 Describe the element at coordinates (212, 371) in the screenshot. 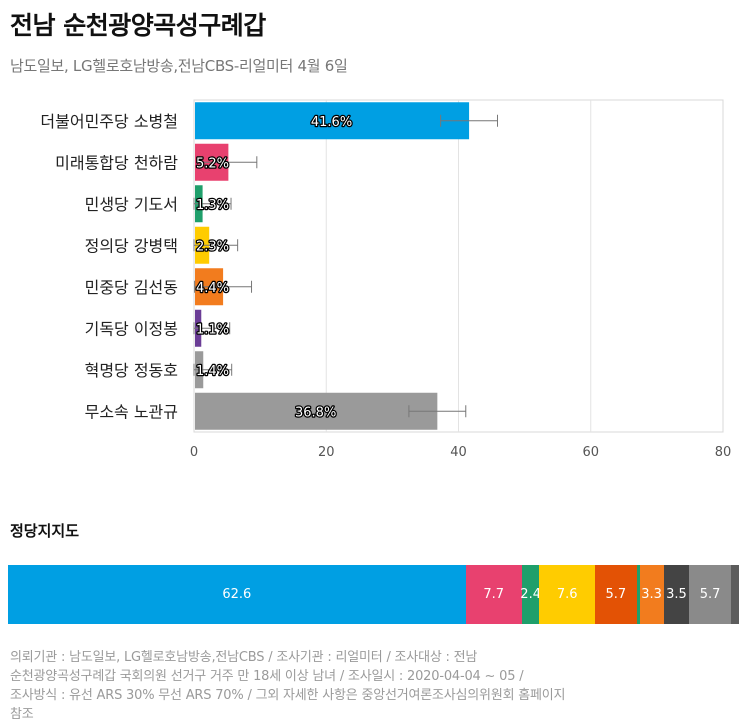

I see `data-label: 1.4%` at that location.